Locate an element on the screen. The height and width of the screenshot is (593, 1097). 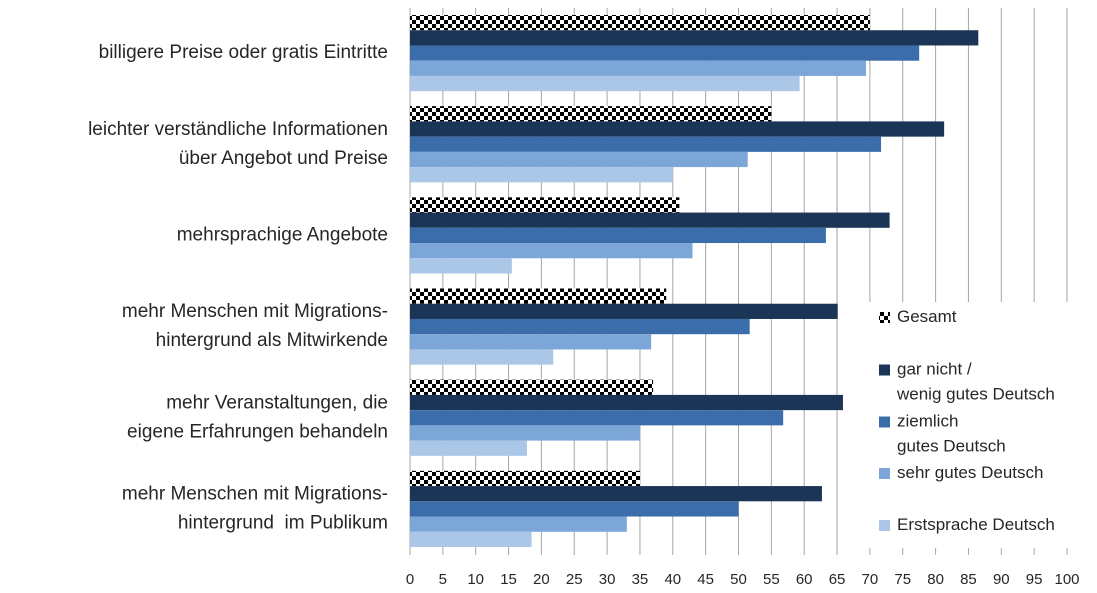
x-tick-label: 65 is located at coordinates (837, 579).